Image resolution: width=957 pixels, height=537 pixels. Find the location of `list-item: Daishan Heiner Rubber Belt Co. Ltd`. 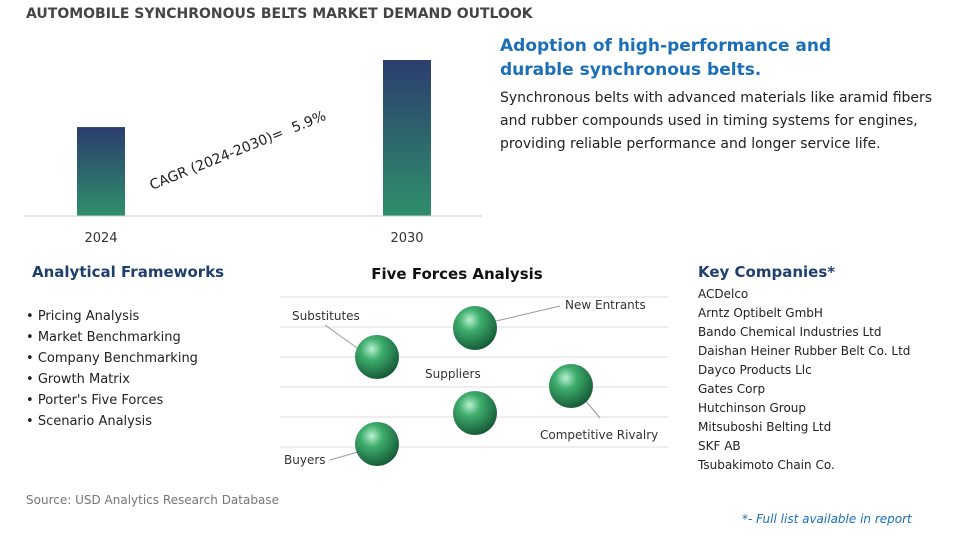

list-item: Daishan Heiner Rubber Belt Co. Ltd is located at coordinates (804, 351).